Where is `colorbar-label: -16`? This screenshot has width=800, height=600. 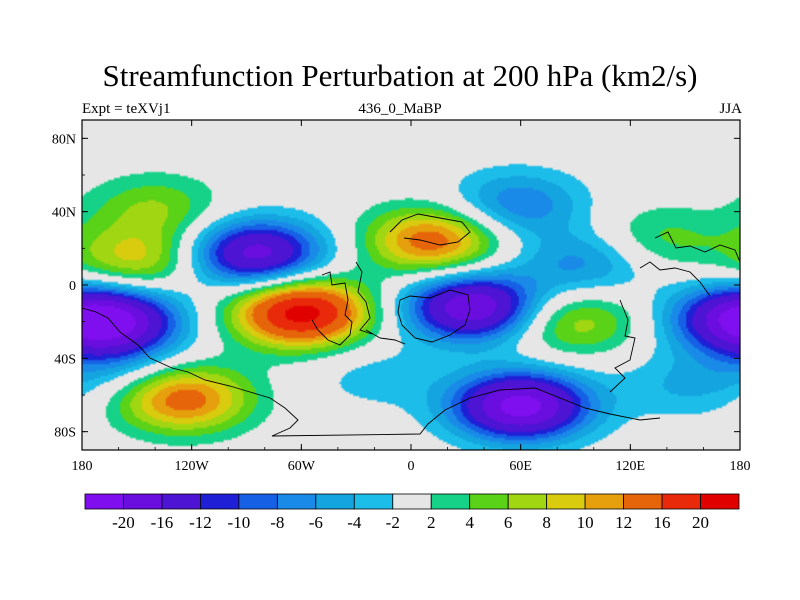 colorbar-label: -16 is located at coordinates (162, 522).